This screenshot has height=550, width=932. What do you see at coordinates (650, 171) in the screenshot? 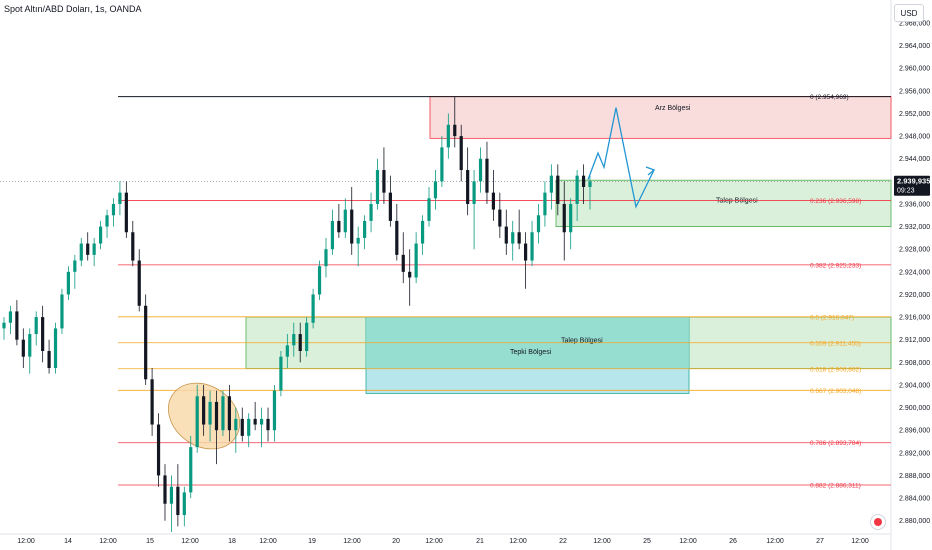
I see `projection-arrow-head` at bounding box center [650, 171].